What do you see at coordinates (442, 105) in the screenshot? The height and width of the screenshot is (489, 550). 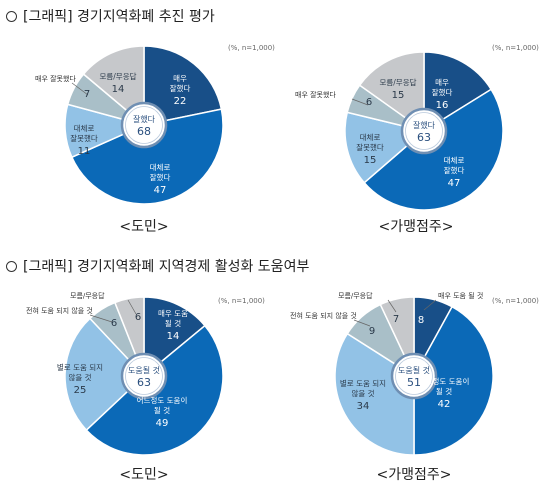 I see `slice-value: 16` at bounding box center [442, 105].